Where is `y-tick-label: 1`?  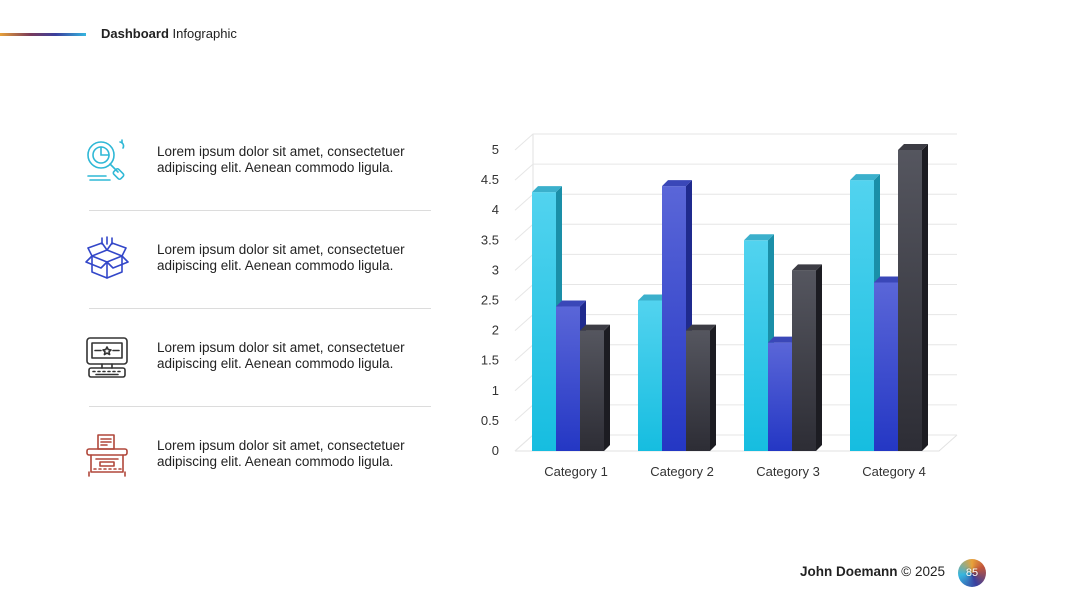
y-tick-label: 1 is located at coordinates (495, 390).